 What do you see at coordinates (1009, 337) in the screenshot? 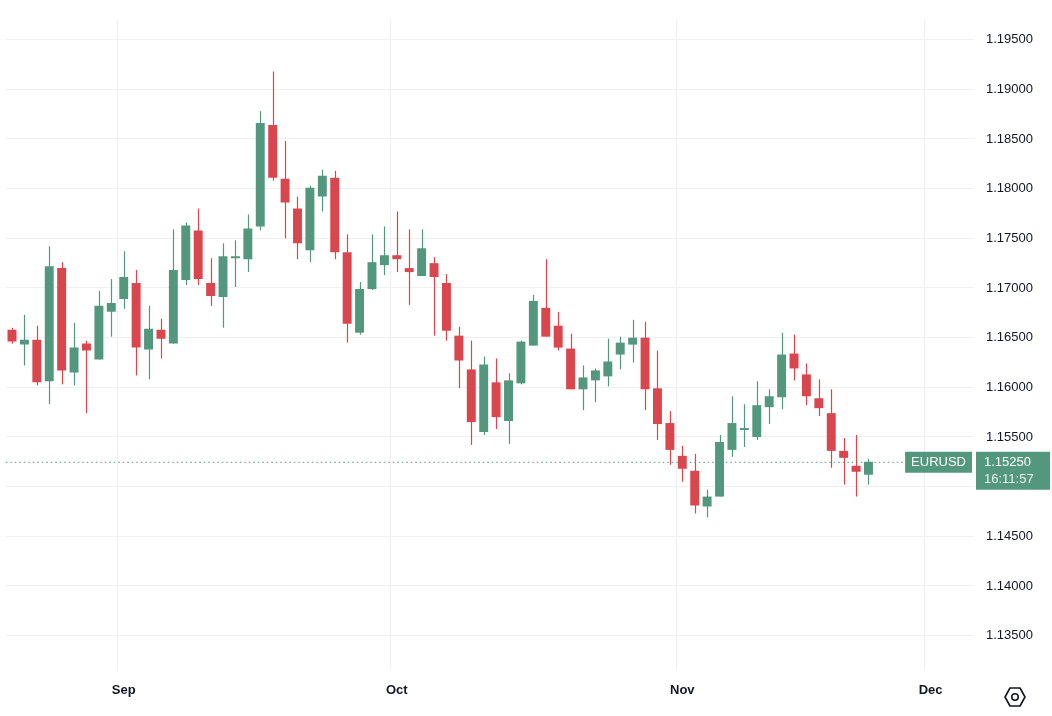
I see `y-tick-label: 1.16500` at bounding box center [1009, 337].